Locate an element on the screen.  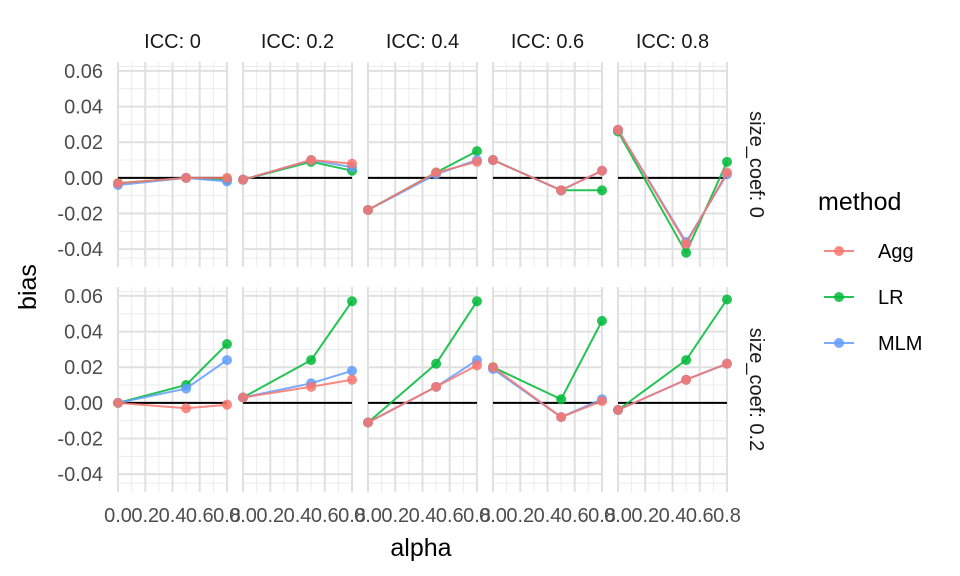
y-axis-title: bias is located at coordinates (28, 287).